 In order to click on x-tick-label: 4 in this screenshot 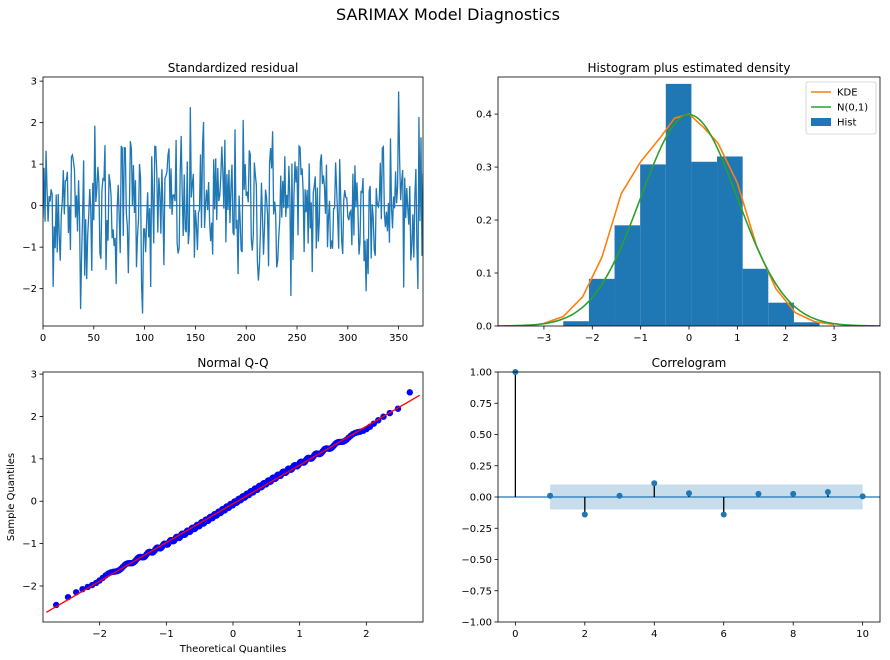, I will do `click(654, 634)`.